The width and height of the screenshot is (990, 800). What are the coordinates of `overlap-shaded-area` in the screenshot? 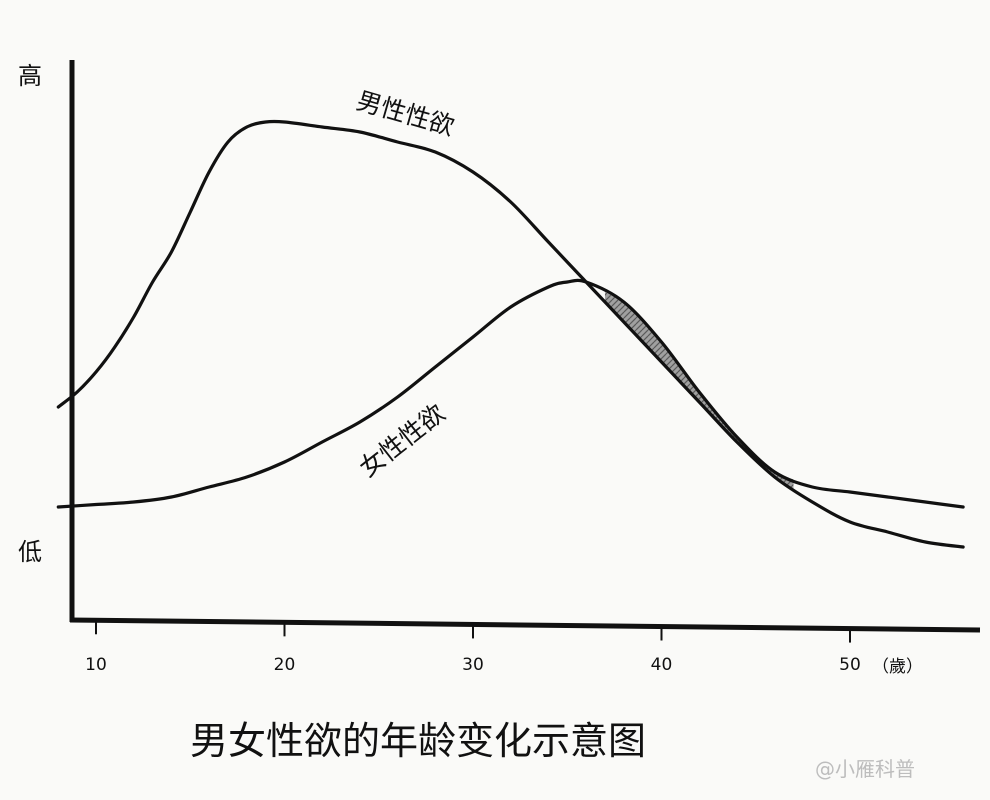 It's located at (699, 391).